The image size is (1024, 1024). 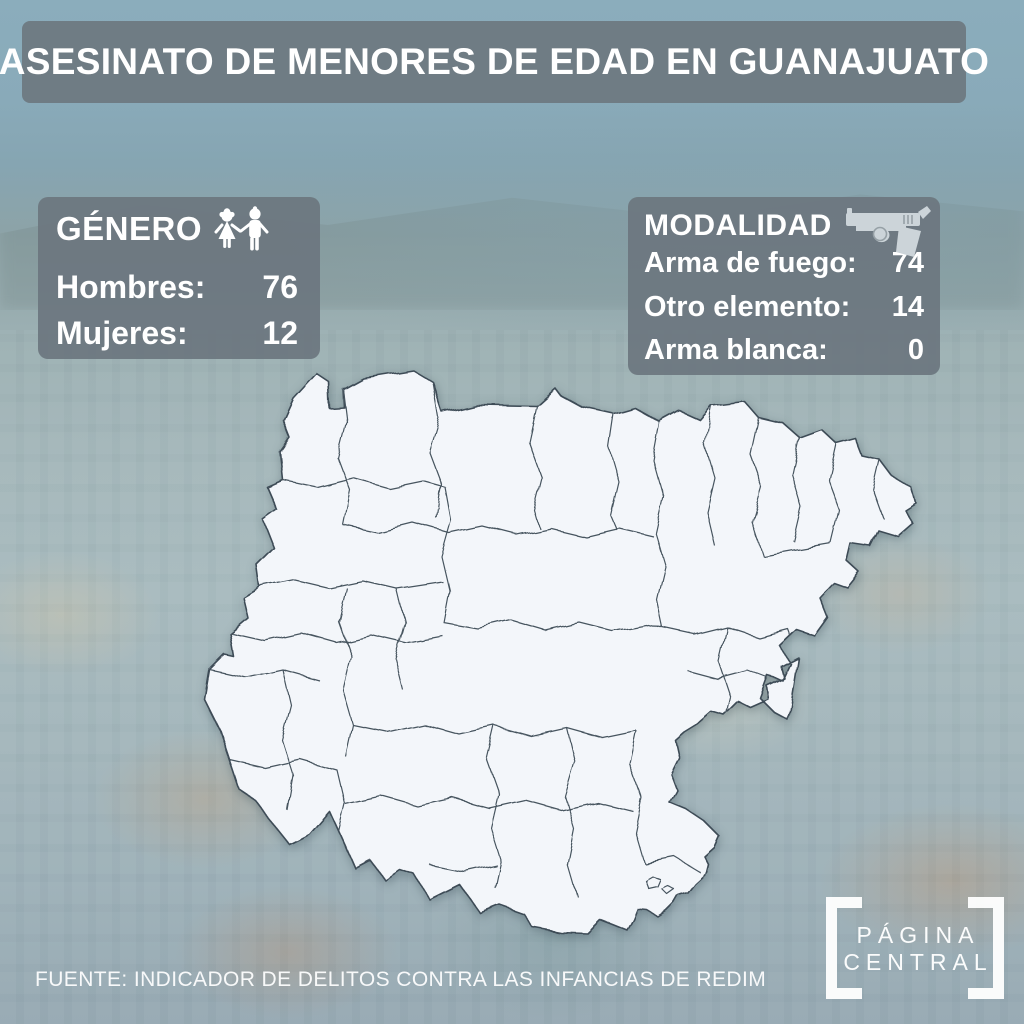 I want to click on gender-panel: GÉNERO, so click(x=179, y=278).